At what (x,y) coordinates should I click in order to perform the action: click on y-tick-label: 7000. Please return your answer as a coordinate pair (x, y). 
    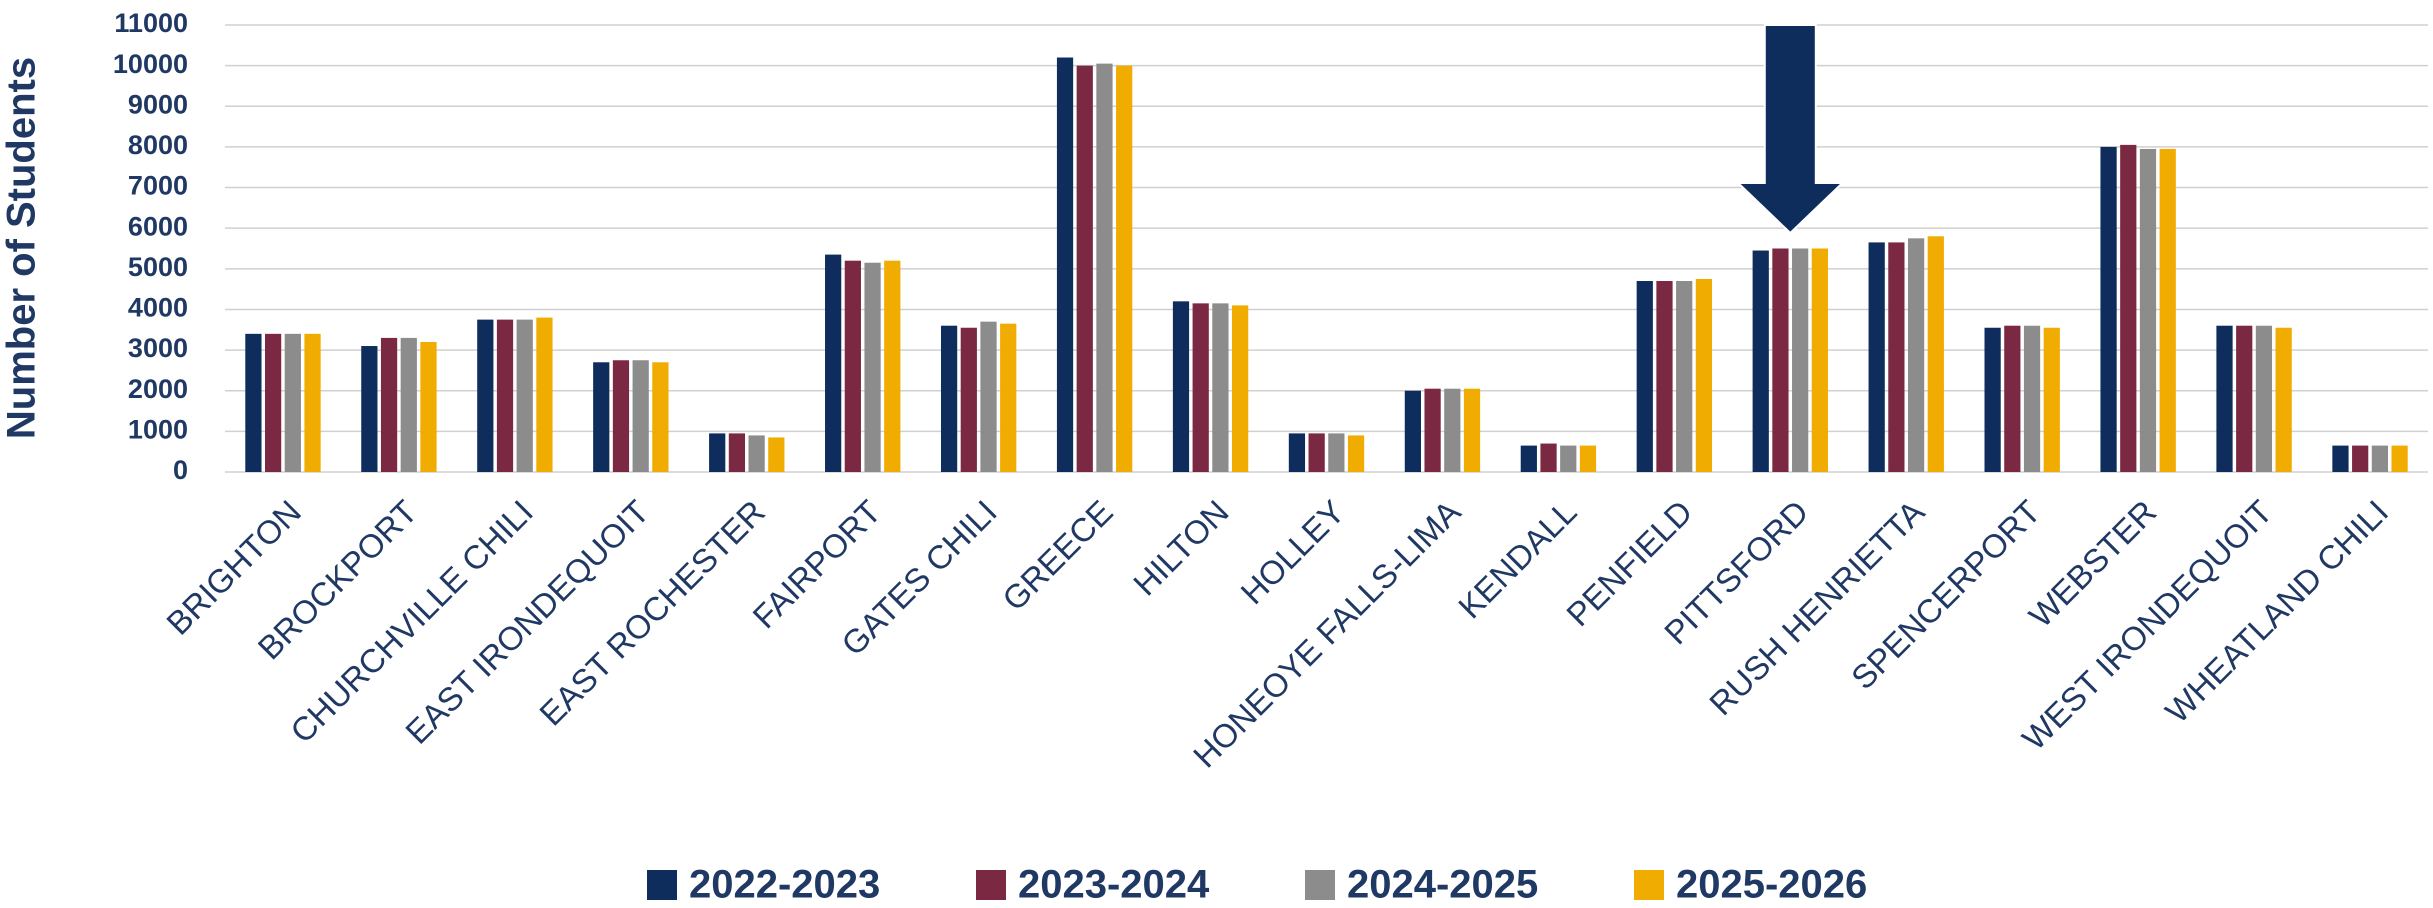
    Looking at the image, I should click on (158, 186).